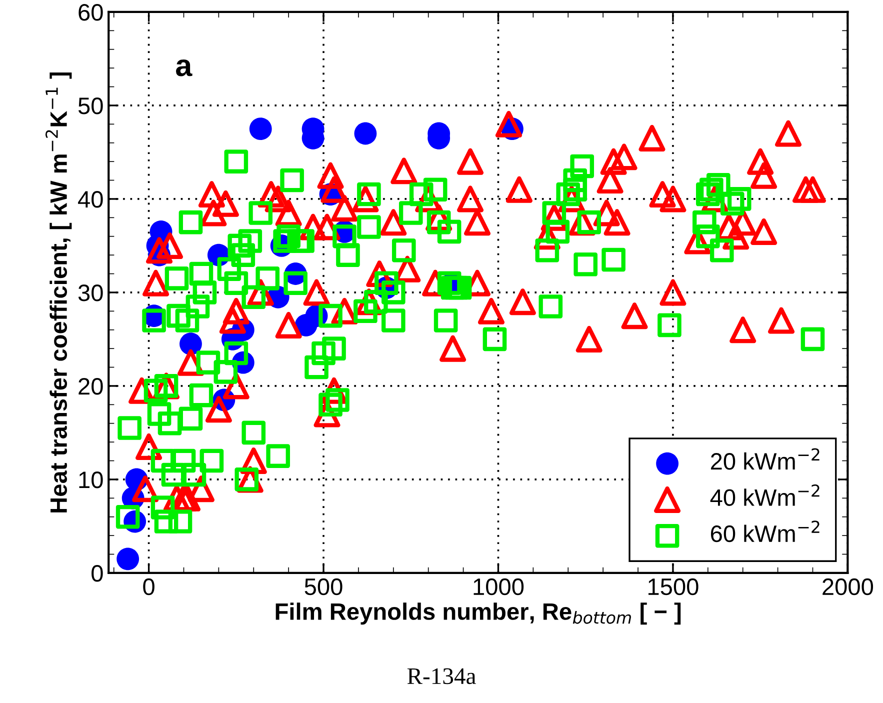  Describe the element at coordinates (765, 531) in the screenshot. I see `legend-label: 60 kWm$^{−2}$` at that location.